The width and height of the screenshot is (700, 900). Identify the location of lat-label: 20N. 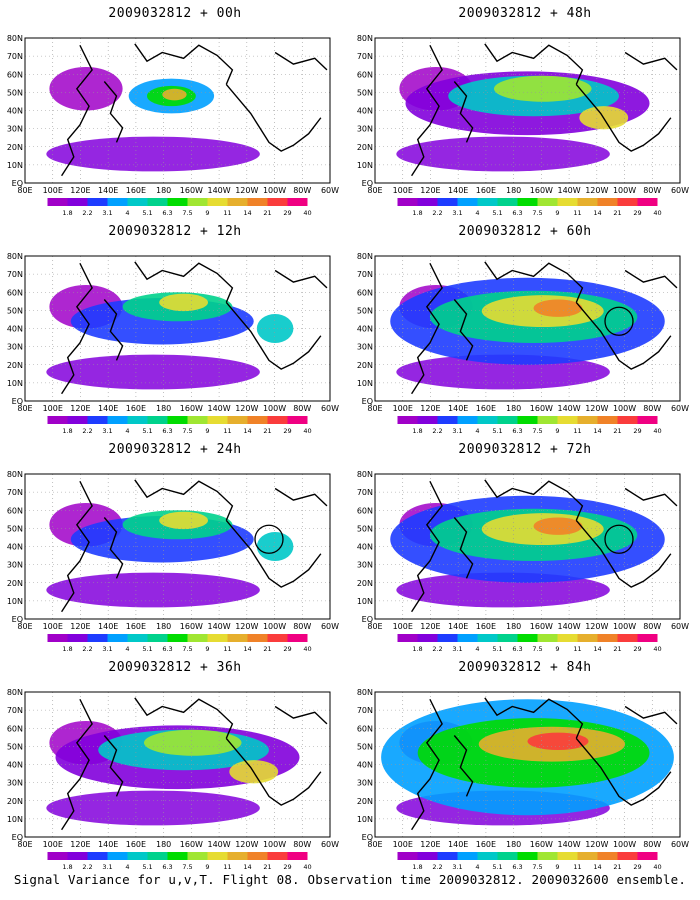
(365, 801).